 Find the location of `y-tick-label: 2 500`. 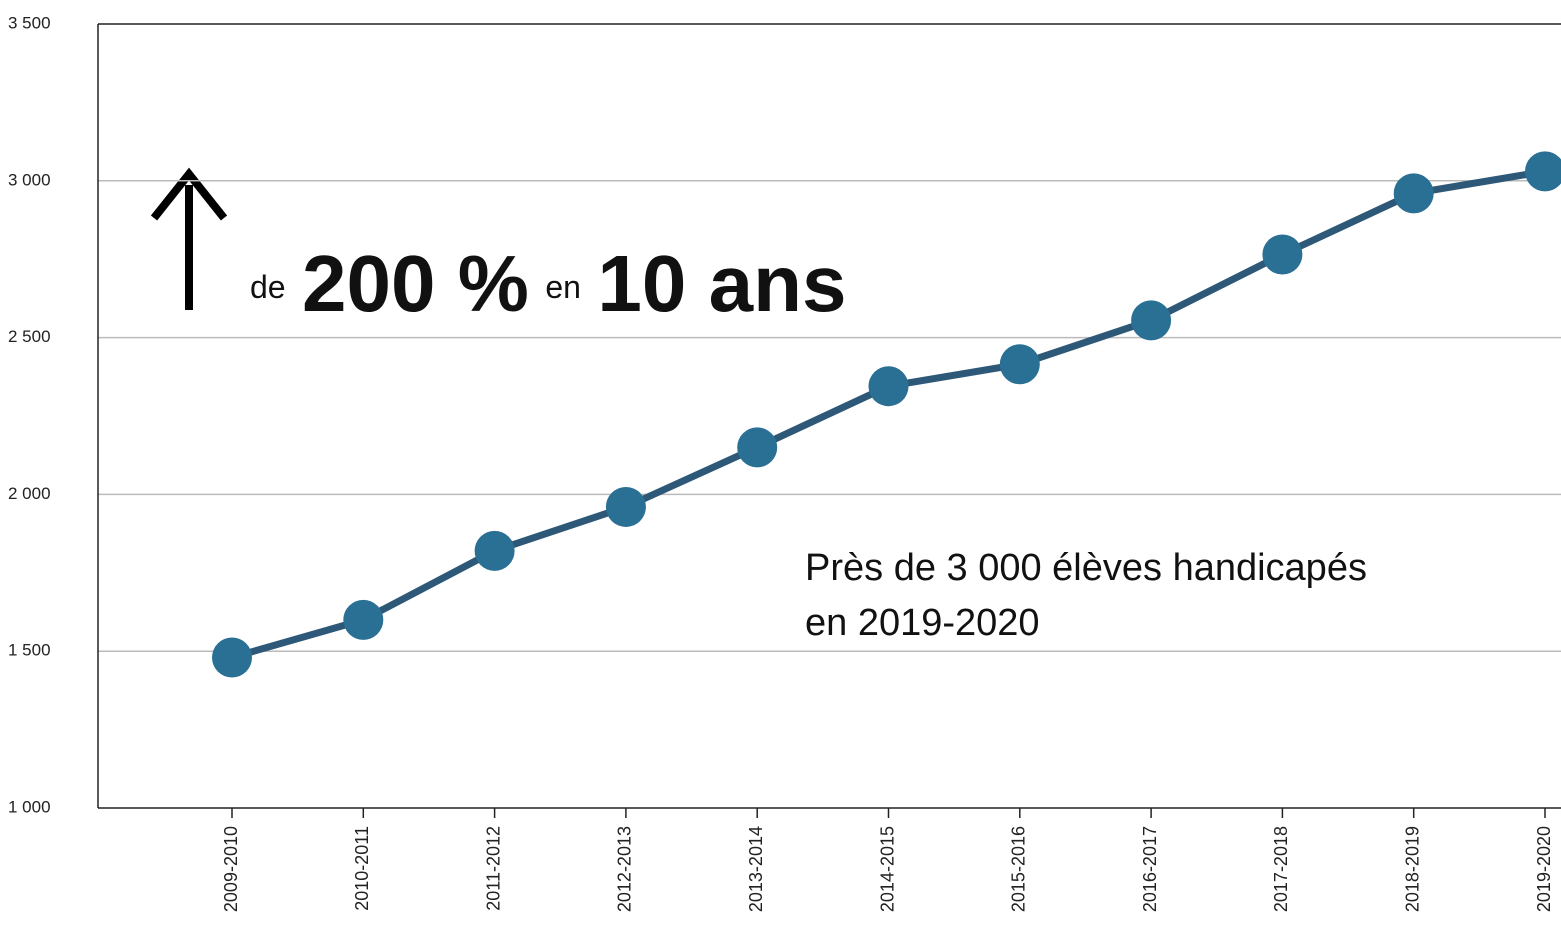

y-tick-label: 2 500 is located at coordinates (29, 336).